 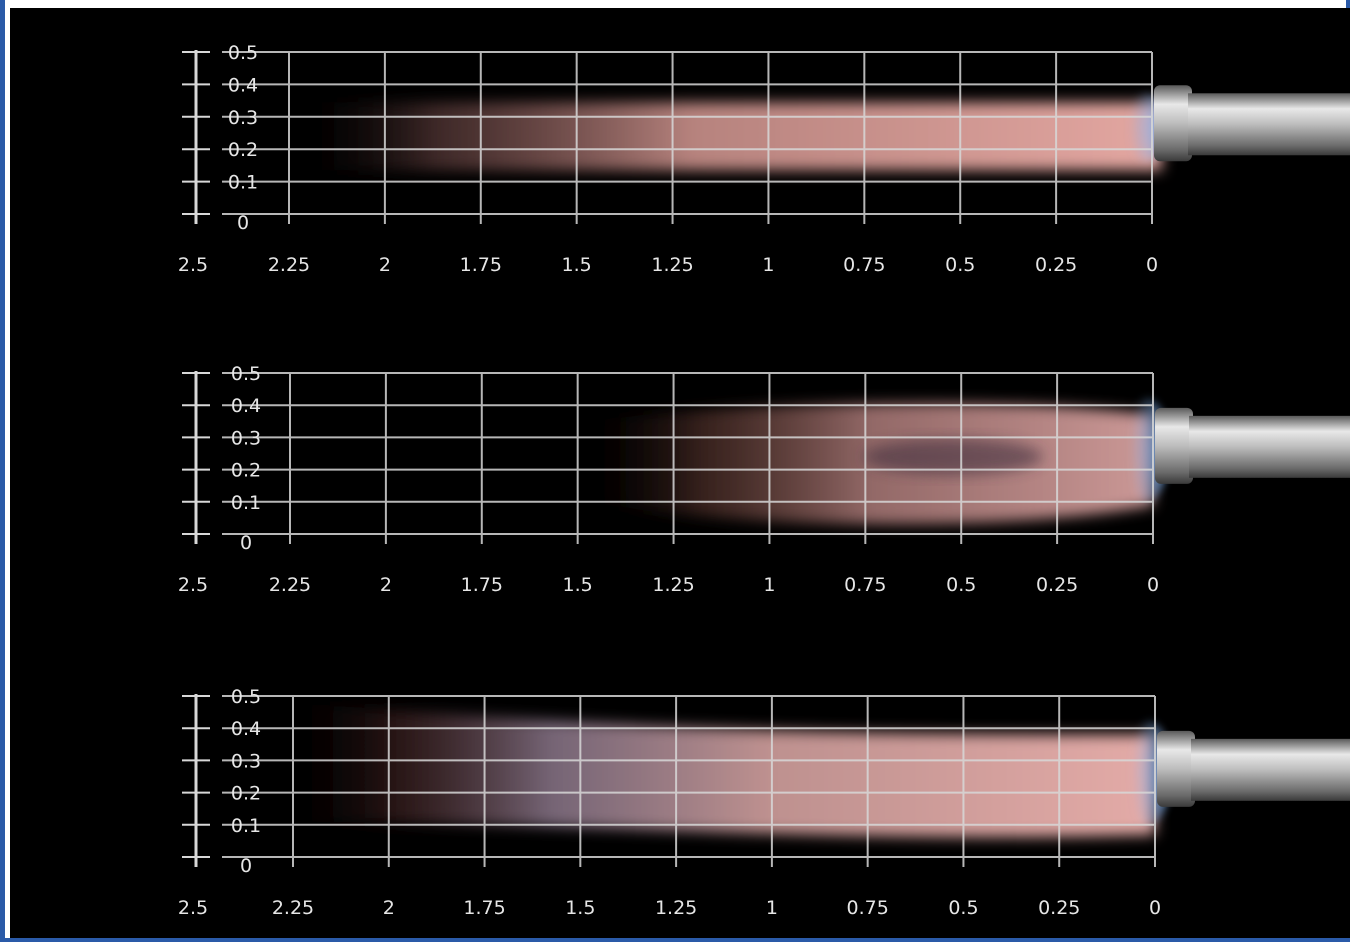 I want to click on flame-dark-core, so click(x=953, y=456).